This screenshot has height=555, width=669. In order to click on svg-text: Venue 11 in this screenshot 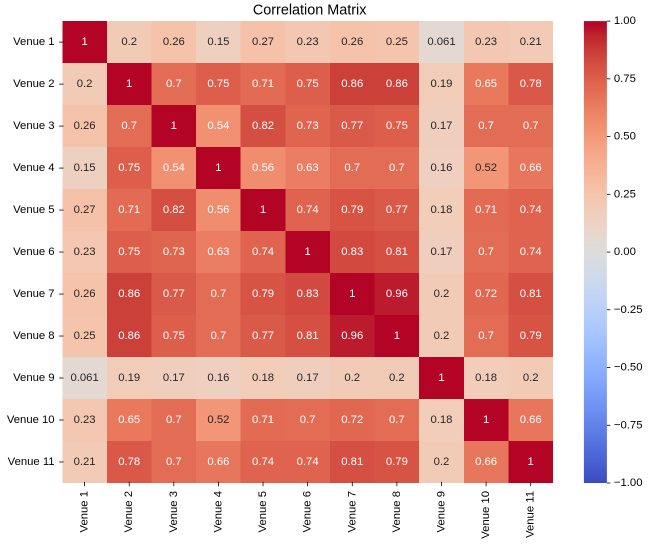, I will do `click(531, 514)`.